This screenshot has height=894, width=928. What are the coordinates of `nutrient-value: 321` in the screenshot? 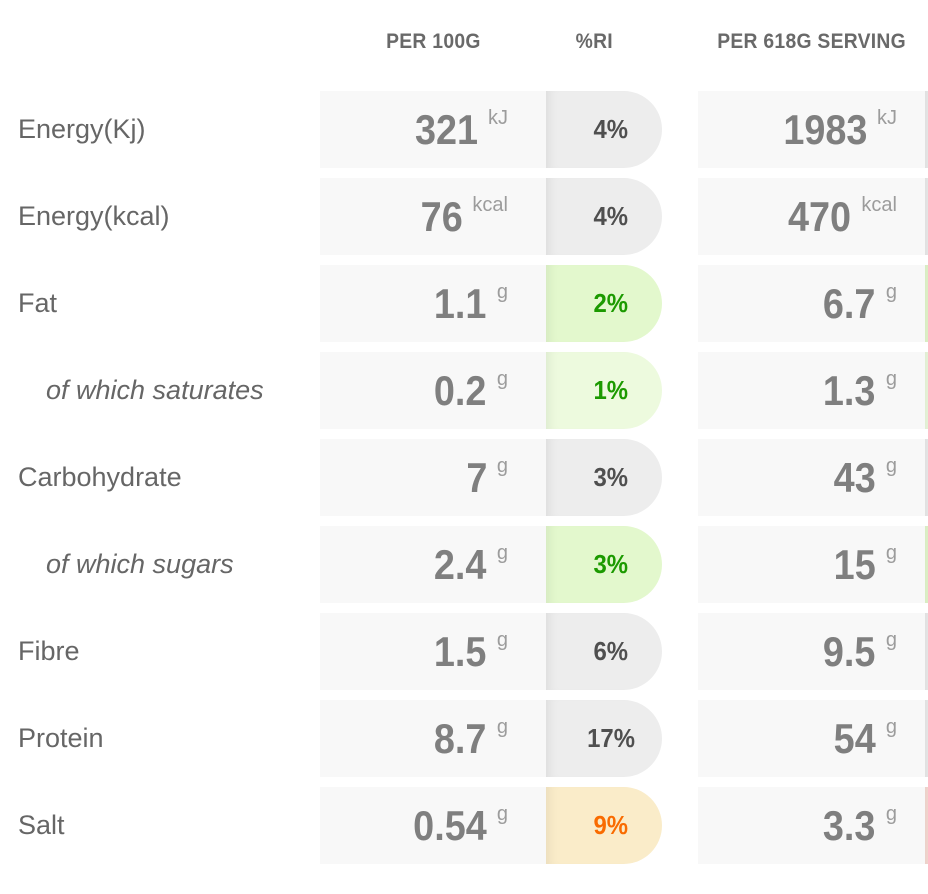 It's located at (446, 129).